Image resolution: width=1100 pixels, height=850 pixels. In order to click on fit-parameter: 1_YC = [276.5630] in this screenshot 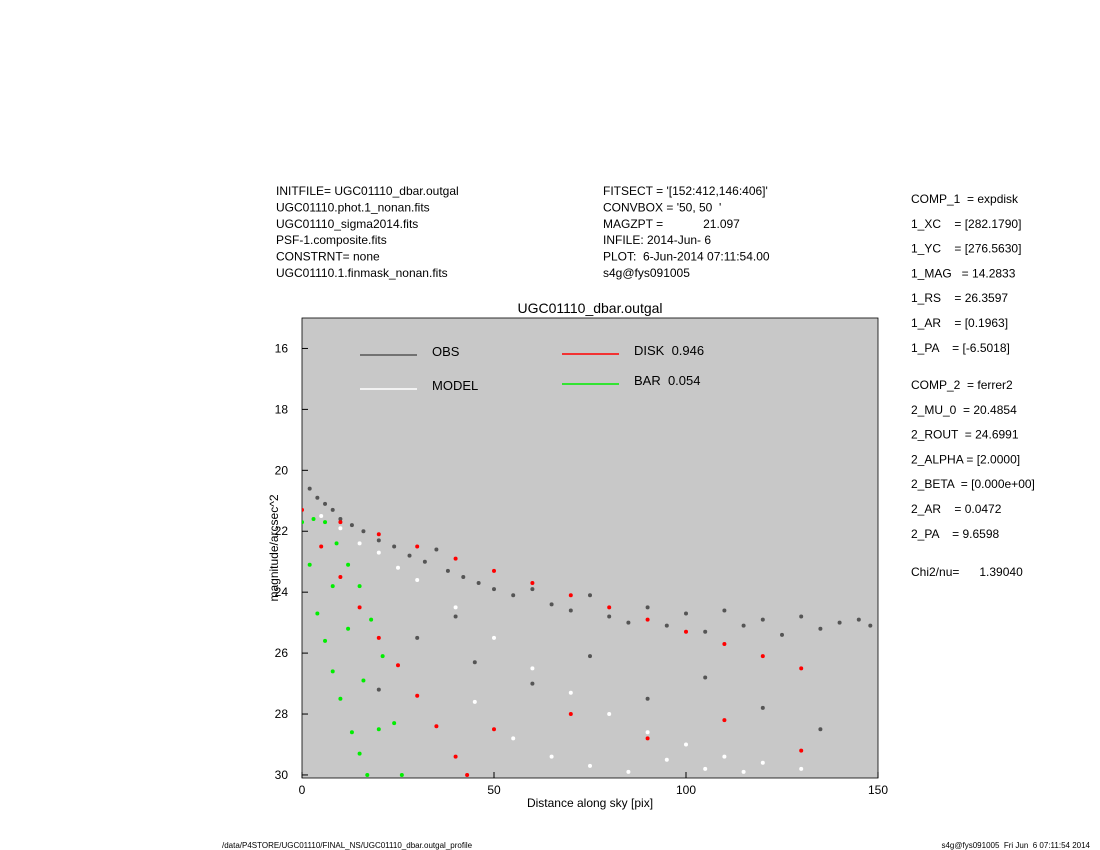, I will do `click(966, 249)`.